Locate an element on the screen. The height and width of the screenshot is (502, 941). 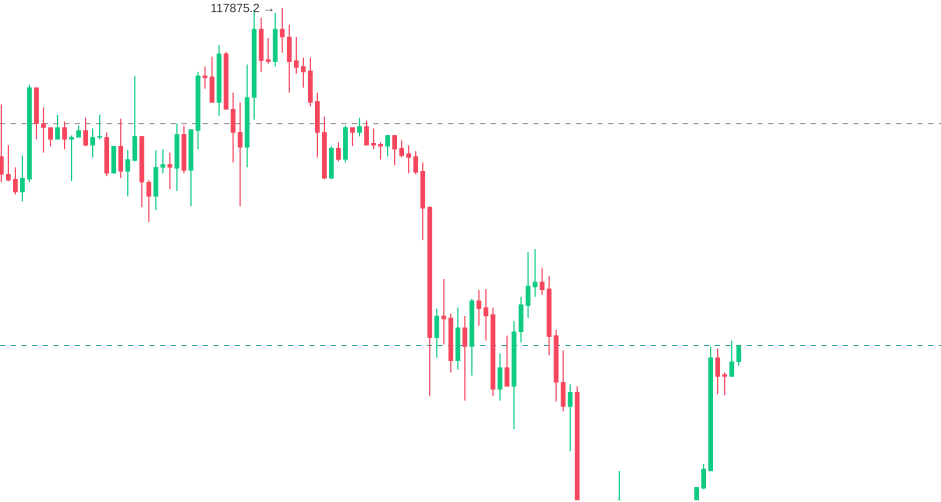
annotation: 117875.2 → is located at coordinates (242, 8).